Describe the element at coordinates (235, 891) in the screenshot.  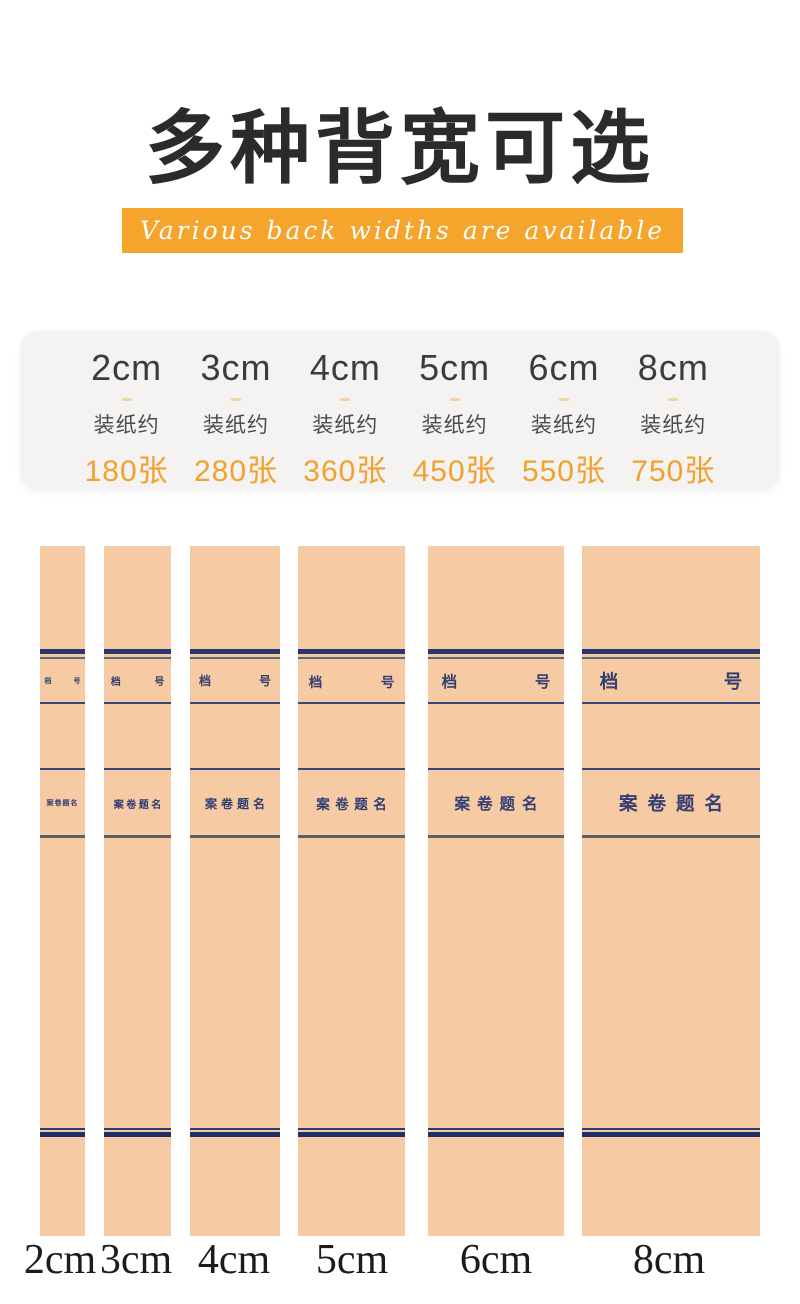
I see `spine-strip-4cm: 档 号 案卷题名` at that location.